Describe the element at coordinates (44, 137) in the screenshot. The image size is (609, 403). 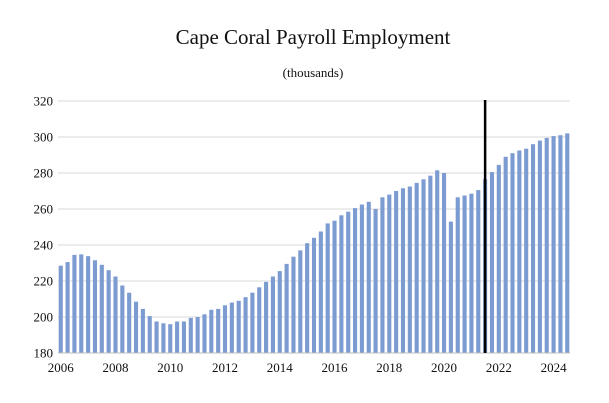
I see `y-tick-label: 300` at that location.